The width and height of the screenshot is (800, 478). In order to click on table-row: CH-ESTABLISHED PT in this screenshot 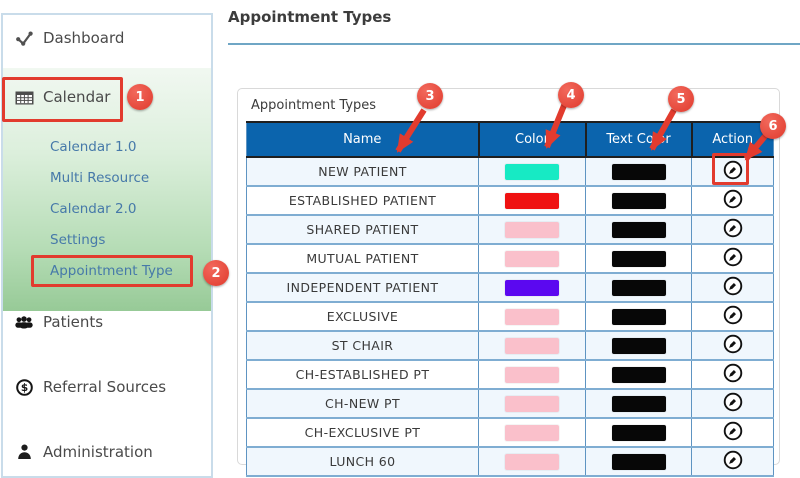, I will do `click(510, 375)`.